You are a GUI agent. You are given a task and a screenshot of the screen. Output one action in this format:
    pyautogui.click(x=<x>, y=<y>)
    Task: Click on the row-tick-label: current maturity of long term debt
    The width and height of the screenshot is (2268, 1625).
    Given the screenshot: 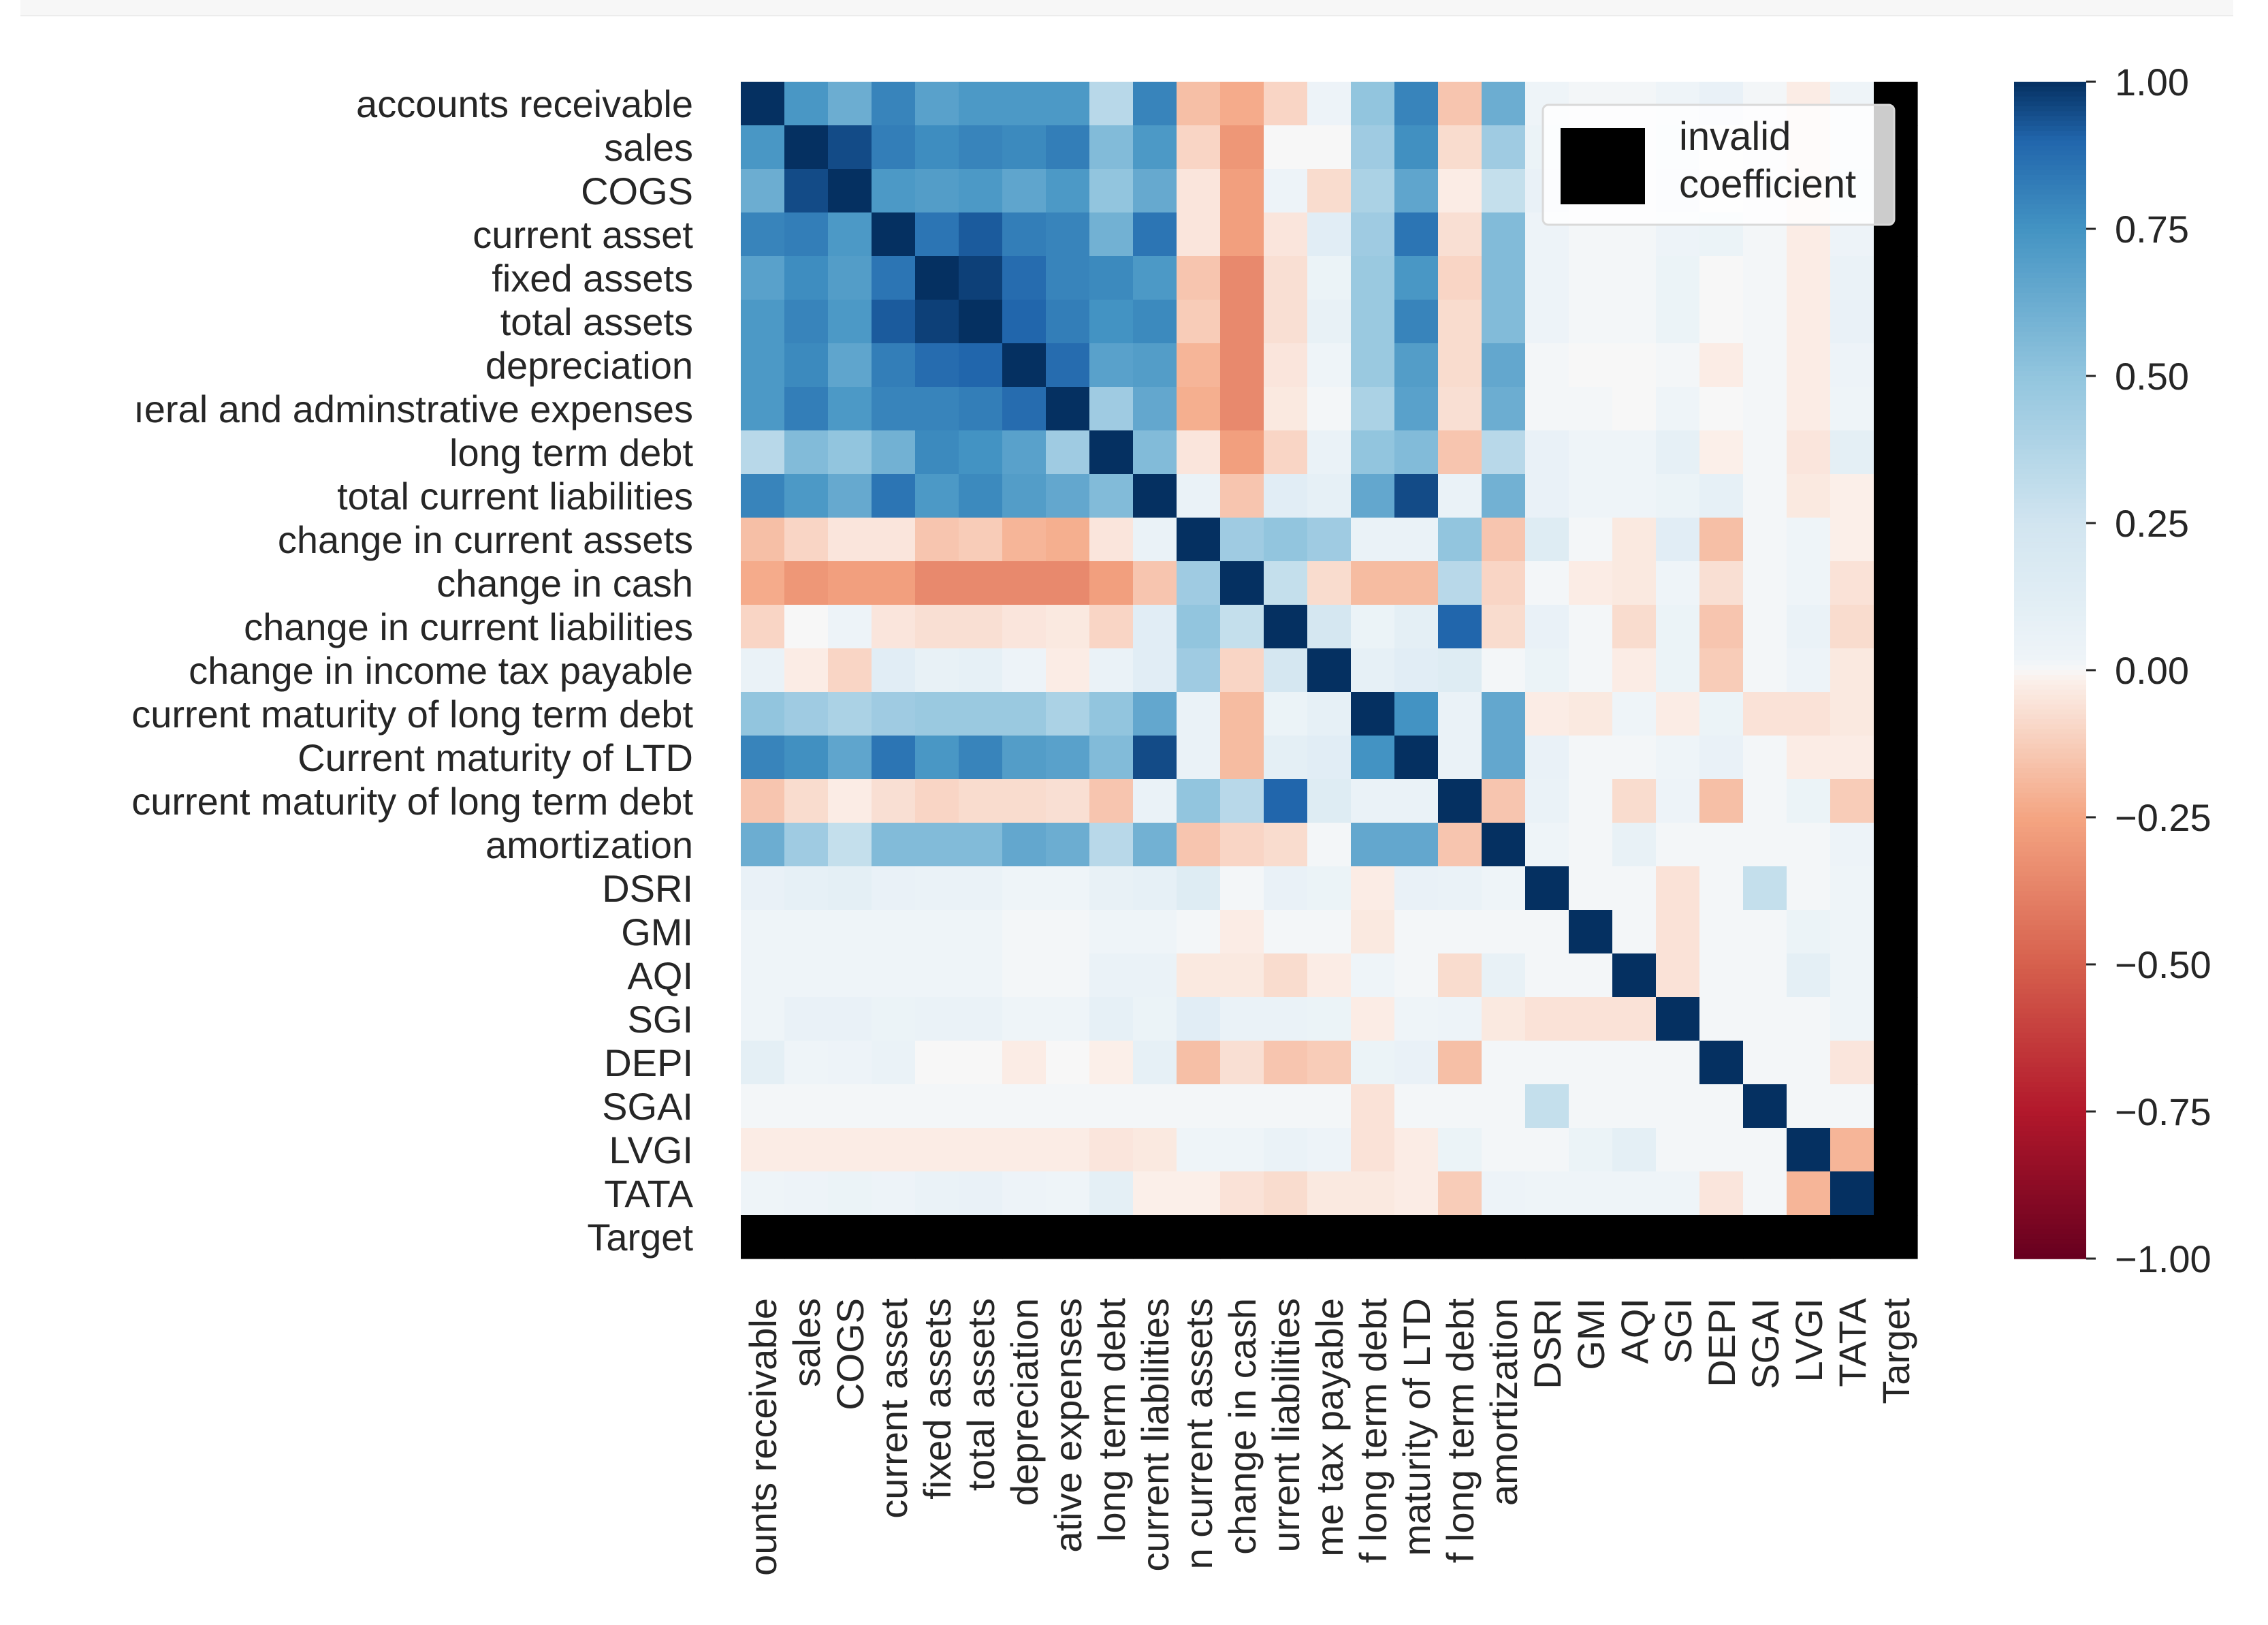 What is the action you would take?
    pyautogui.click(x=412, y=801)
    